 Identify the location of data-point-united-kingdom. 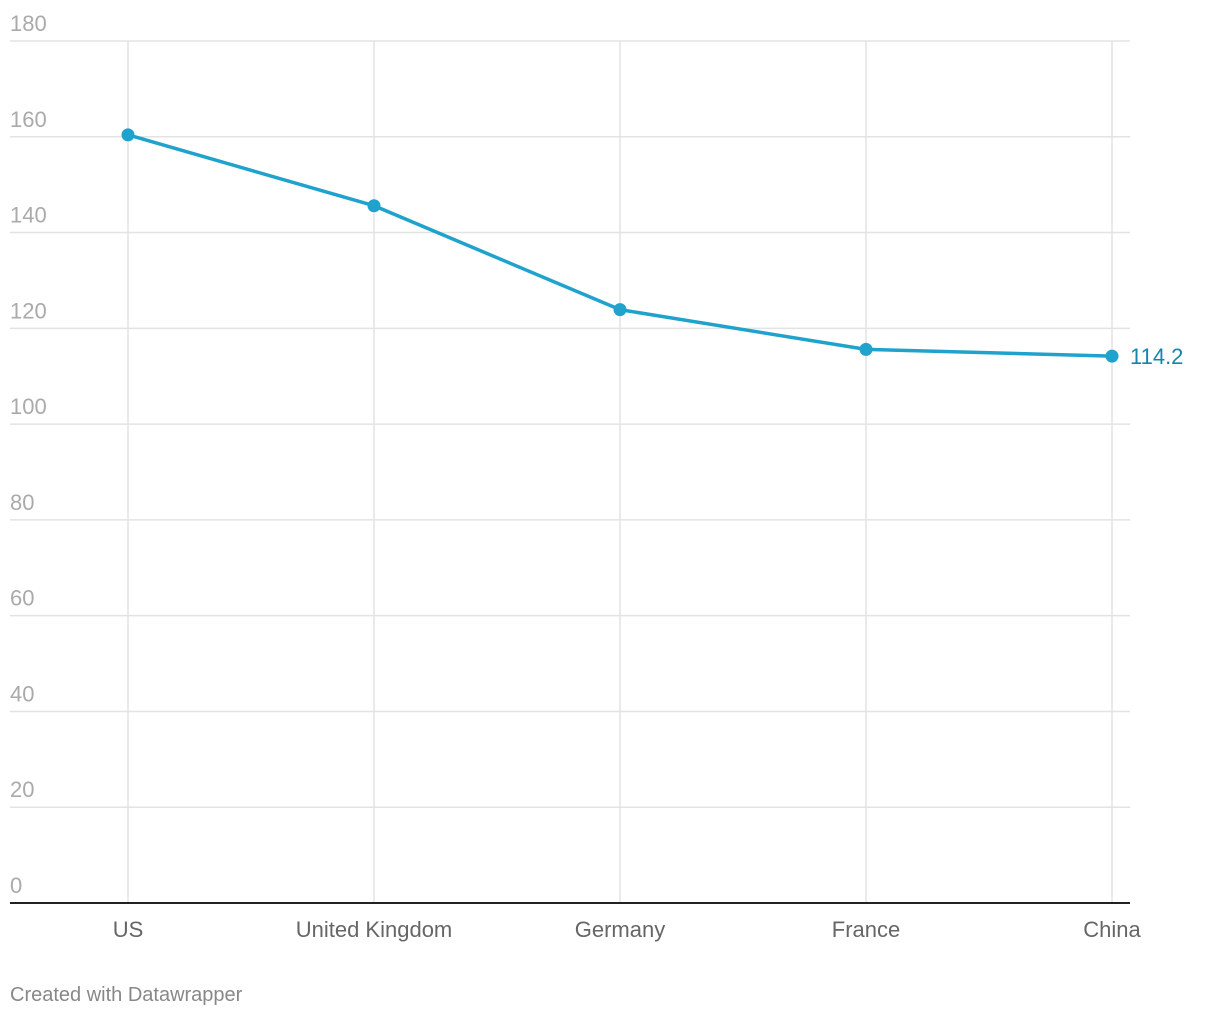
(374, 206).